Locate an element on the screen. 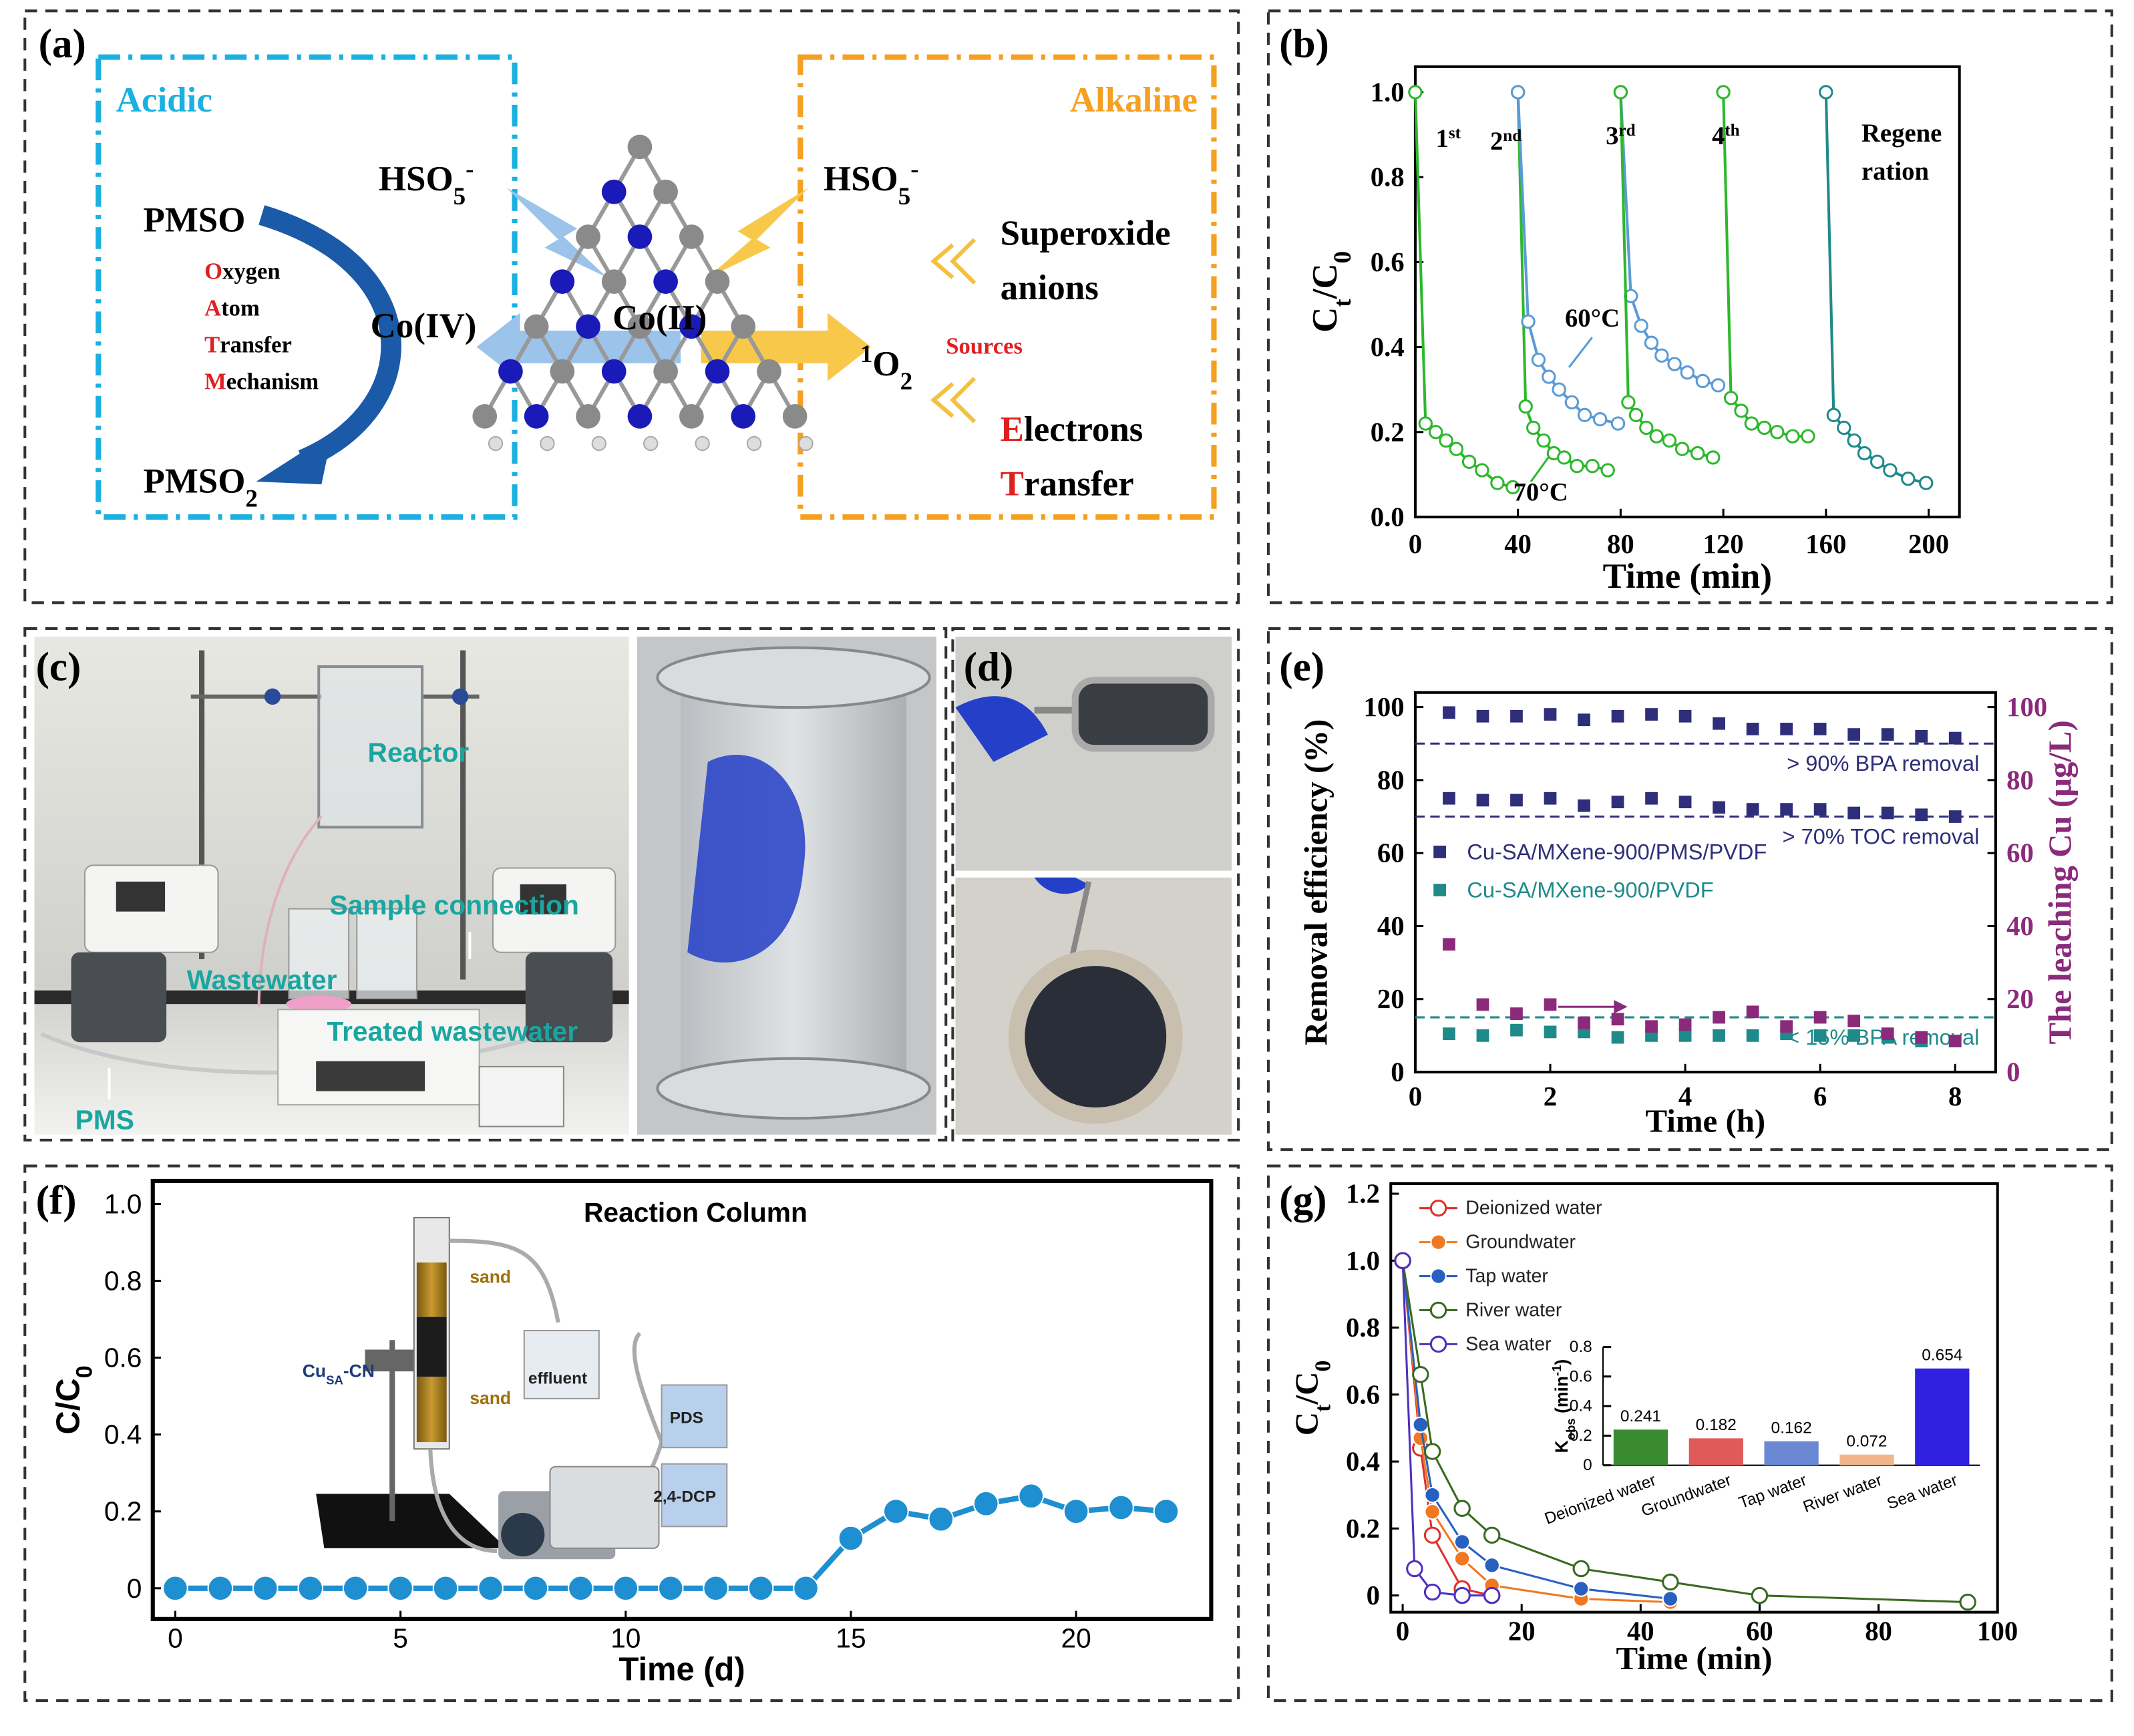 This screenshot has width=2134, height=1736. y-tick-label: 0.8 is located at coordinates (123, 1281).